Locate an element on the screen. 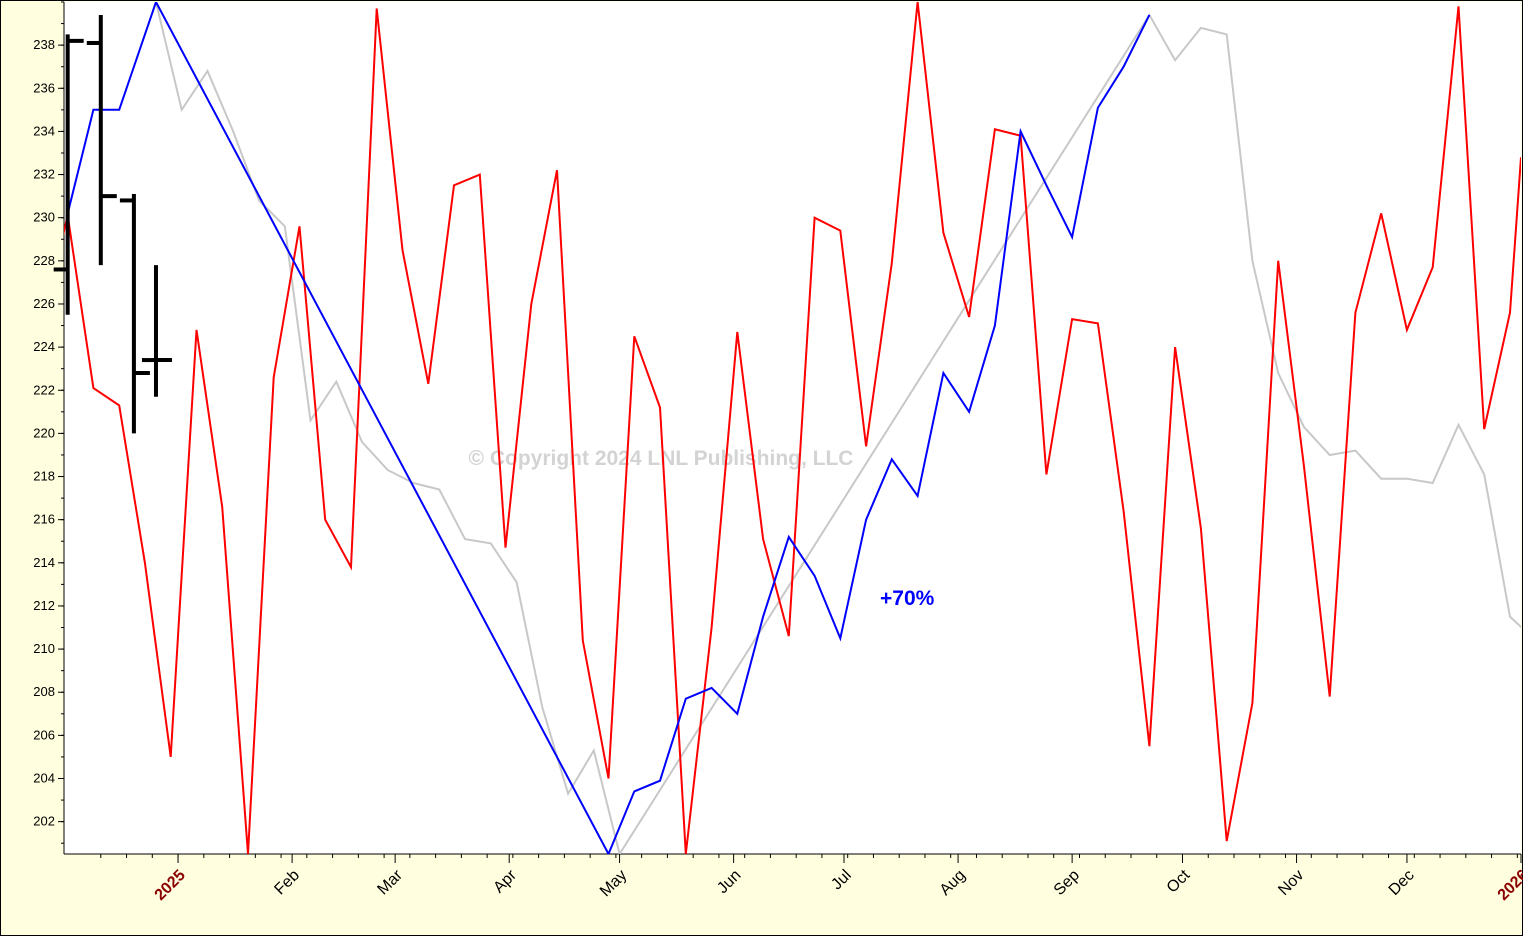  y-tick-label: 236 is located at coordinates (44, 87).